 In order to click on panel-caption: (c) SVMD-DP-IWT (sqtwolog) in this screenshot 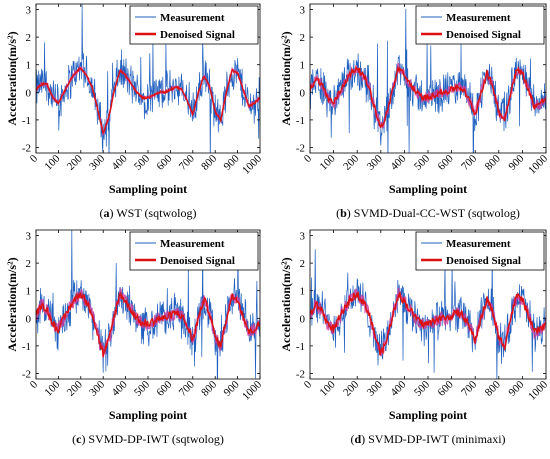, I will do `click(148, 439)`.